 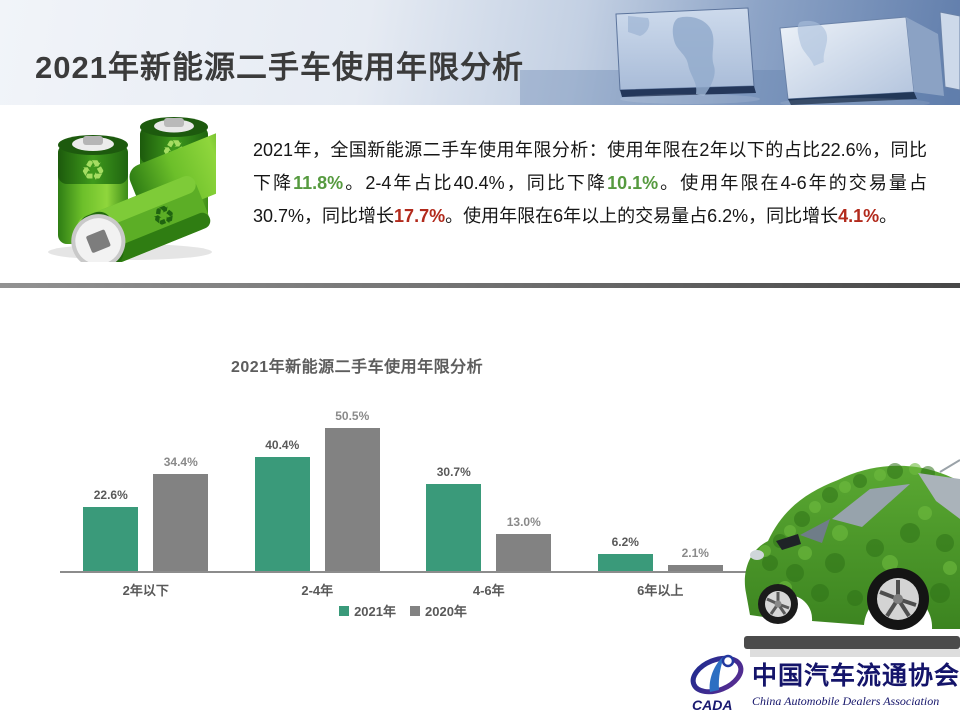 I want to click on car-rear-wheel, so click(x=898, y=599).